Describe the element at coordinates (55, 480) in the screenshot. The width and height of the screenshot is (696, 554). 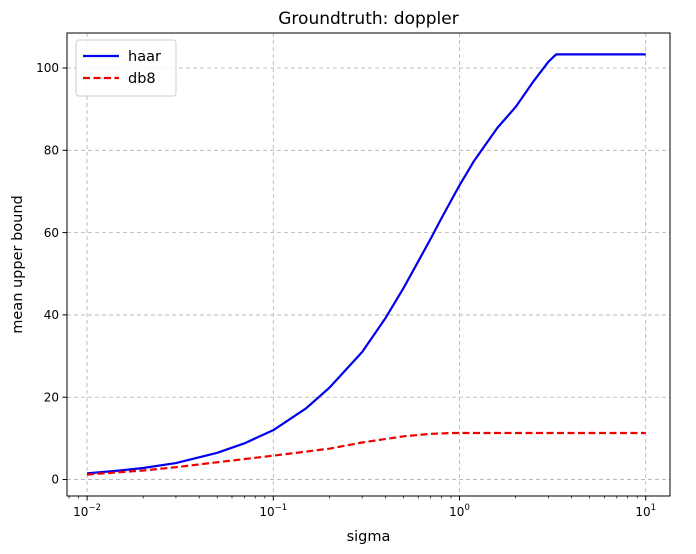
I see `y-tick-label: 0` at that location.